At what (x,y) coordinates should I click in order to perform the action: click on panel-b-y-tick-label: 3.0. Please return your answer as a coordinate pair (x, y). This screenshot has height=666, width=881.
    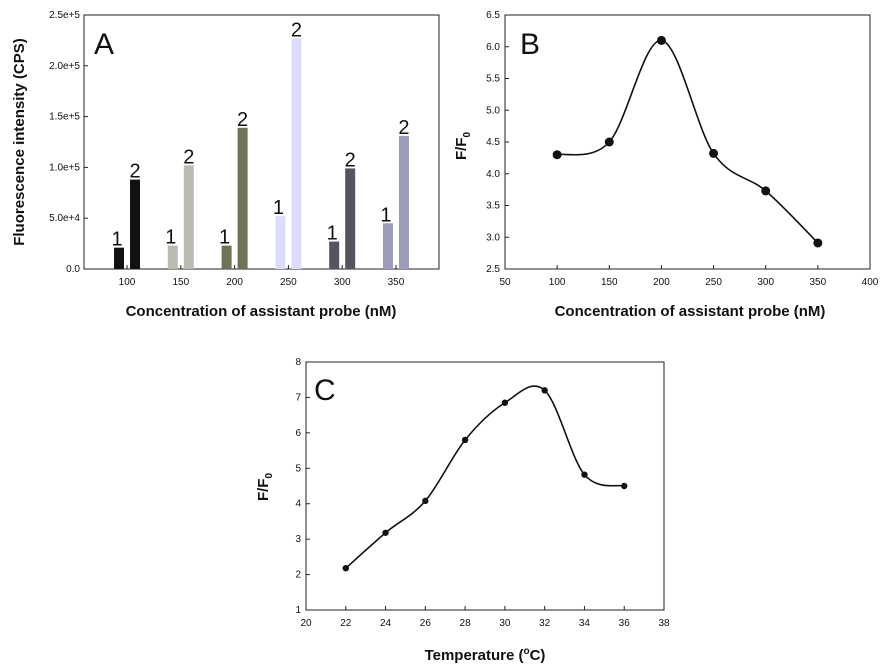
    Looking at the image, I should click on (493, 237).